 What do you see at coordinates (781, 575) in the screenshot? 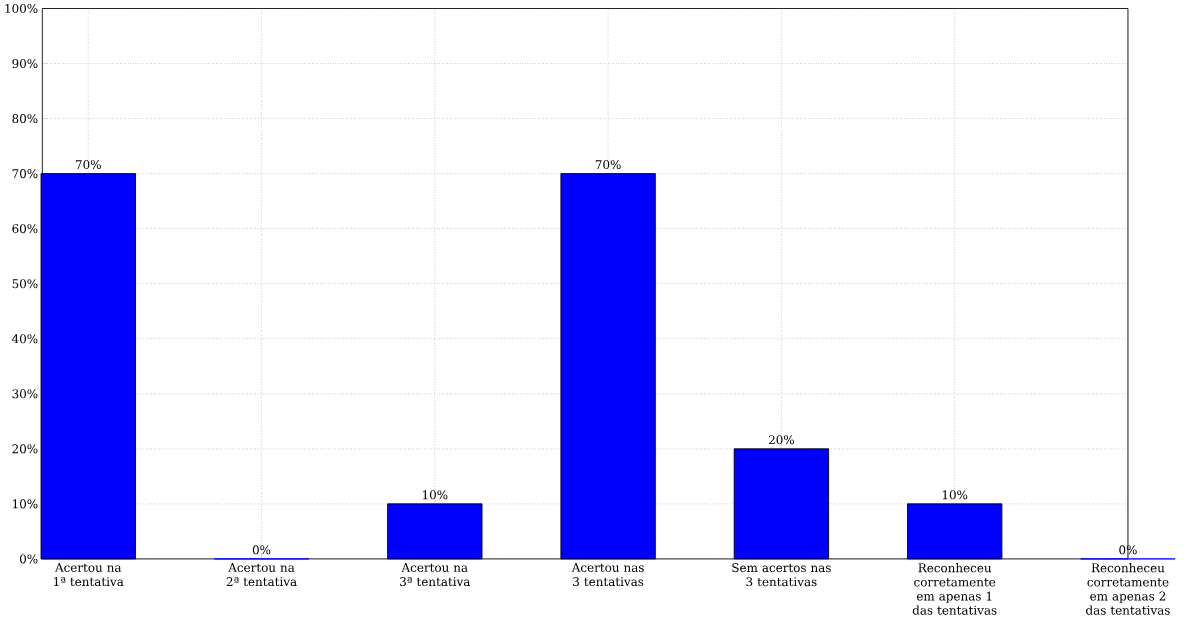
I see `x-tick-label: Sem acertos nas 3 tentativas` at bounding box center [781, 575].